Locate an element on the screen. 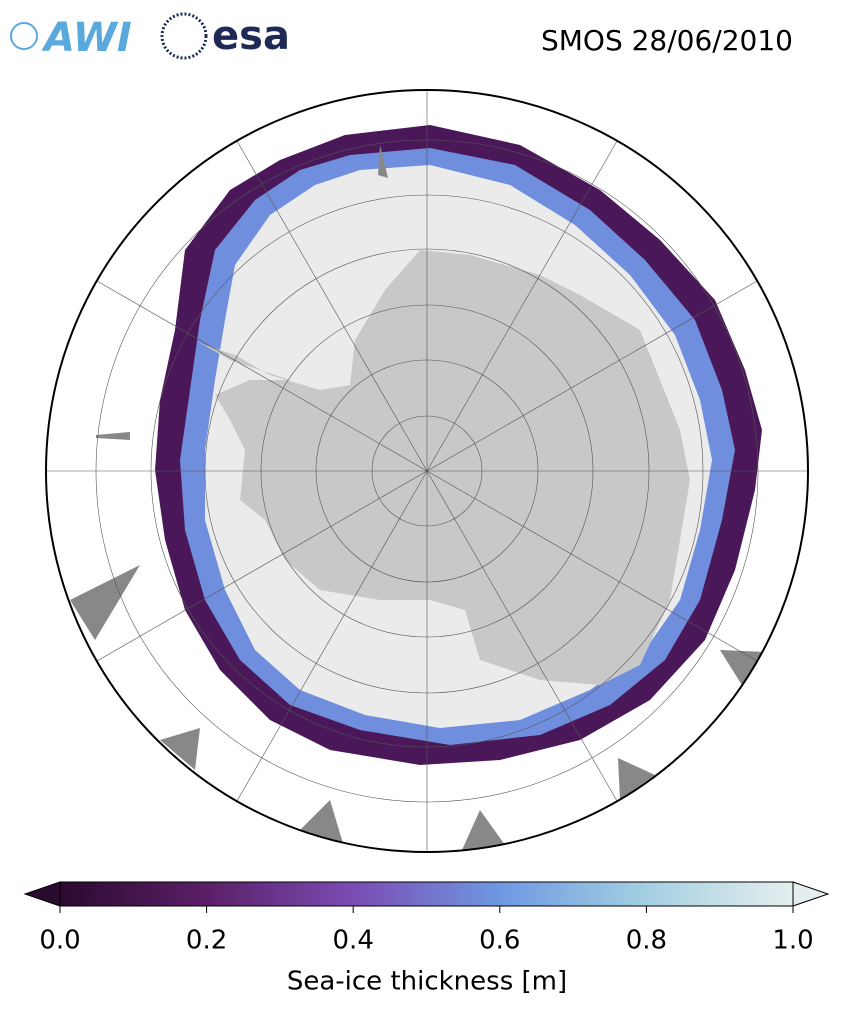  colorbar-extend-max is located at coordinates (811, 894).